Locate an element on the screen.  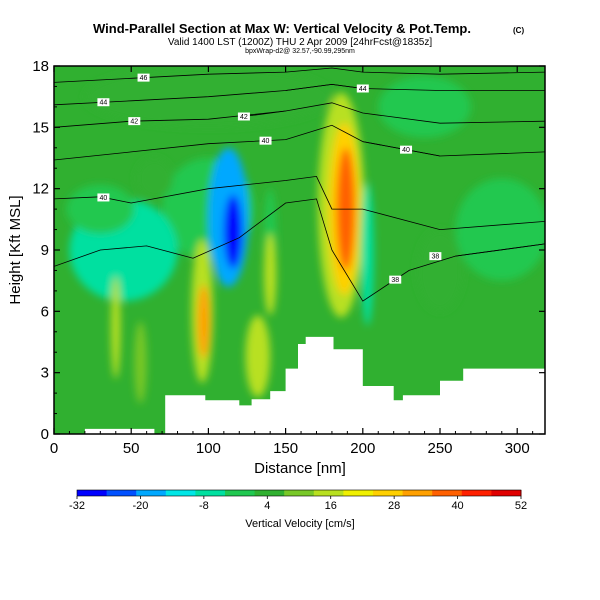
terrain-mask is located at coordinates (299, 385).